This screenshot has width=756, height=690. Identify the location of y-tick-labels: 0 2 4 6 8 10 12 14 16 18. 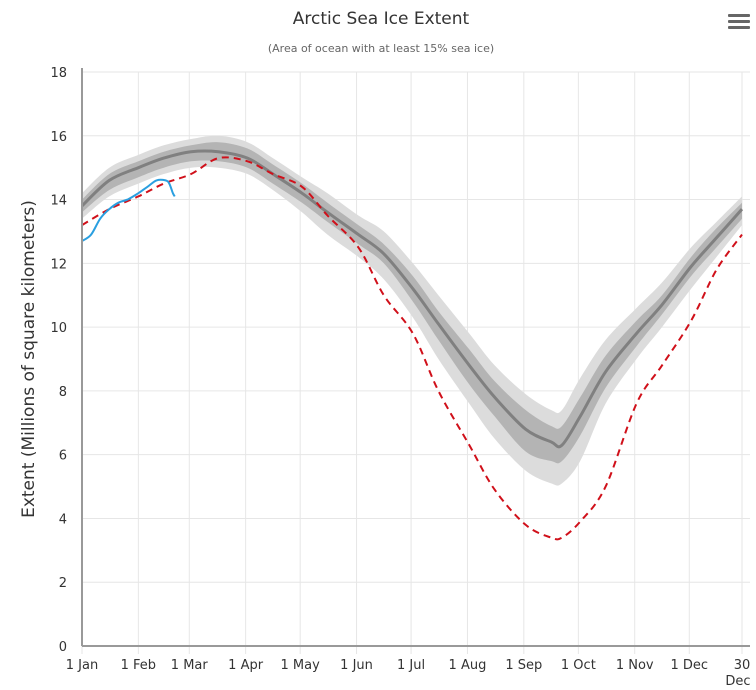
(58, 360).